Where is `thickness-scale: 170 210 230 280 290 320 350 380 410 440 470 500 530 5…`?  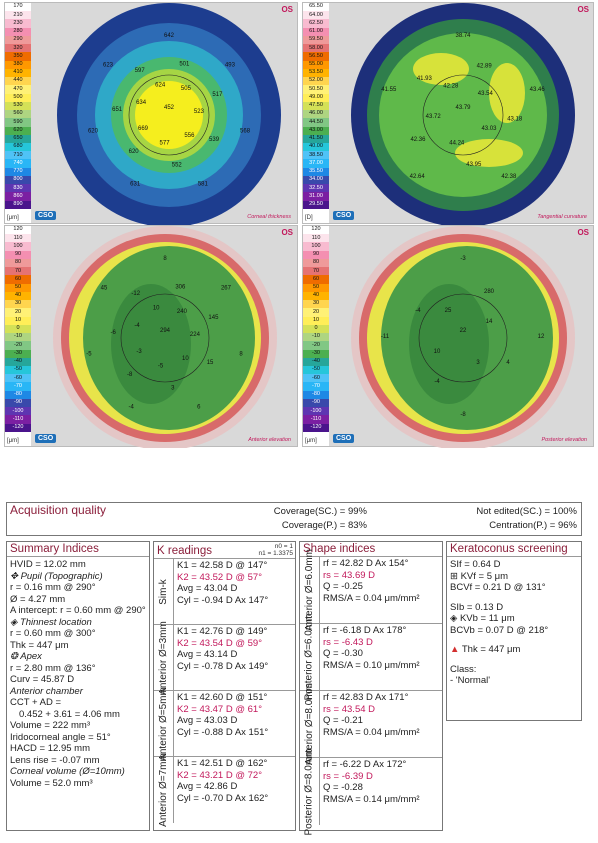
thickness-scale: 170 210 230 280 290 320 350 380 410 440 470 500 530 5… is located at coordinates (18, 113).